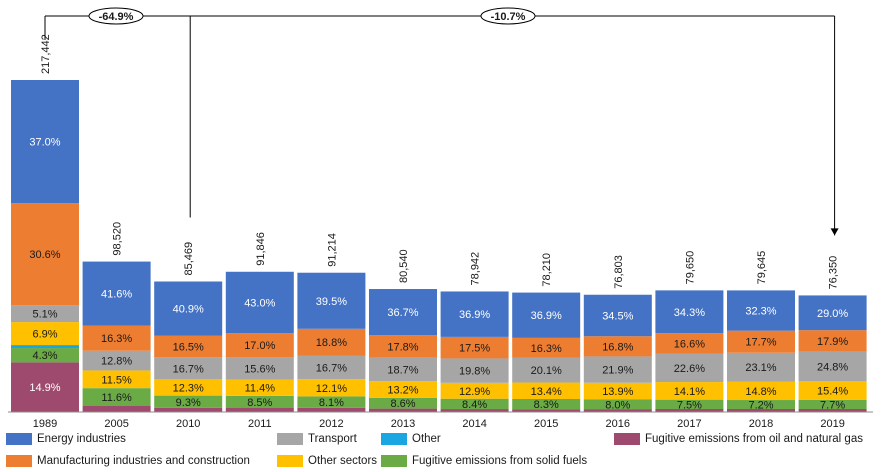  I want to click on segment-label: 29.0%, so click(832, 314).